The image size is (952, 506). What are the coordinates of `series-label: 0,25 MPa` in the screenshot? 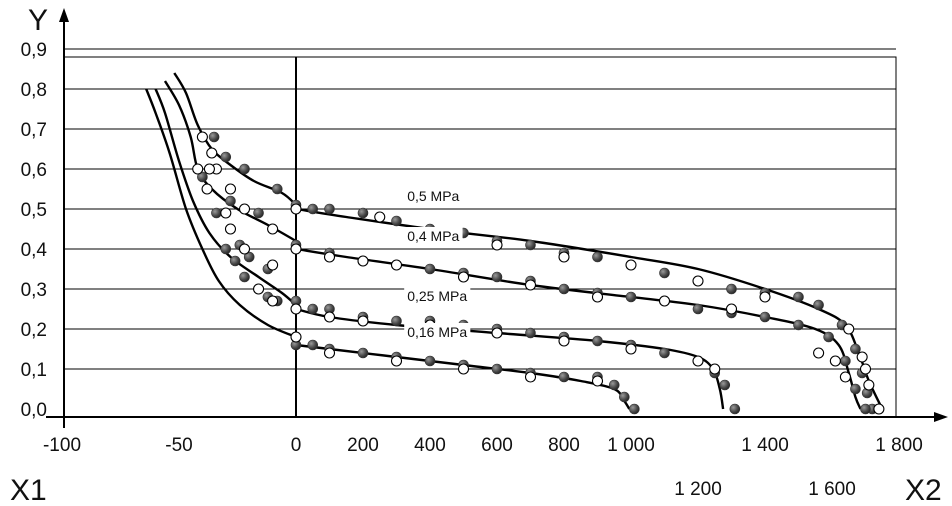 It's located at (437, 296).